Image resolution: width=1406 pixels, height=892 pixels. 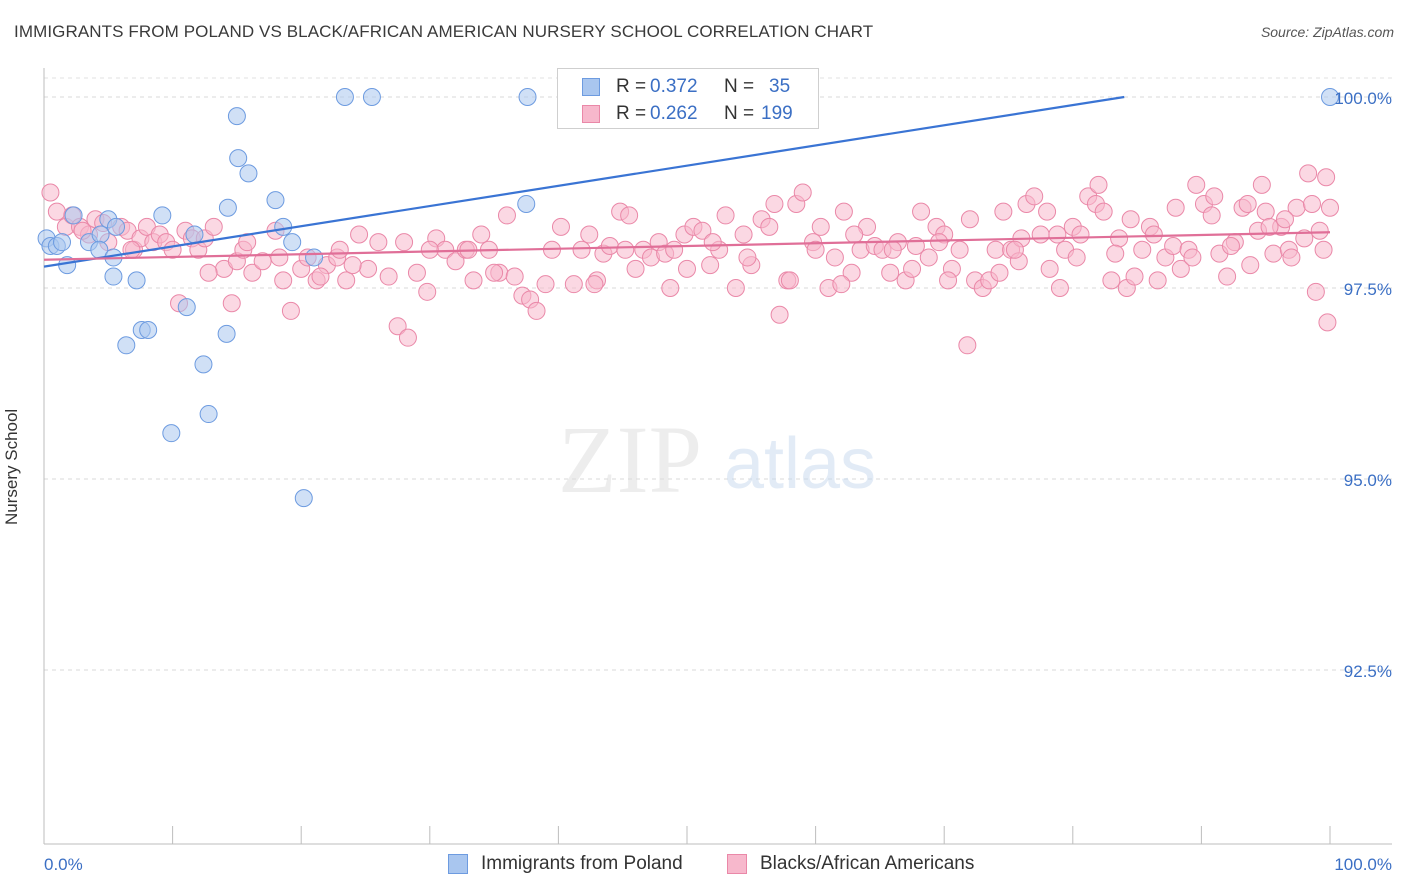 I want to click on x-tick-label-max: 100.0%, so click(x=1363, y=864).